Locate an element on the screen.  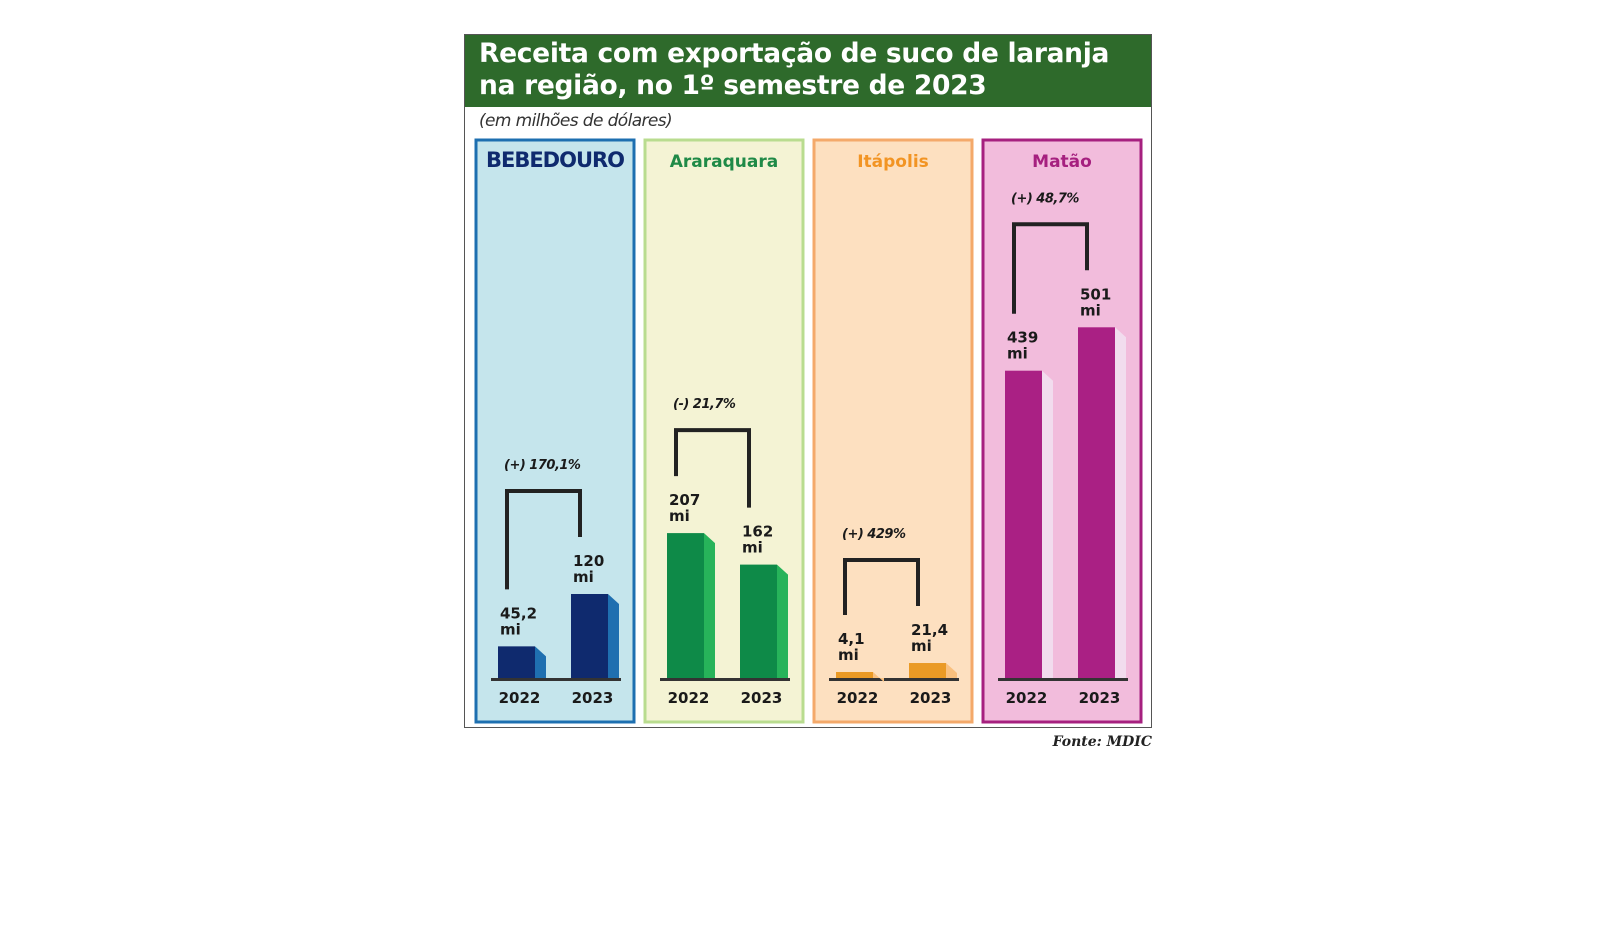
source-note: Fonte: MDIC is located at coordinates (1102, 742).